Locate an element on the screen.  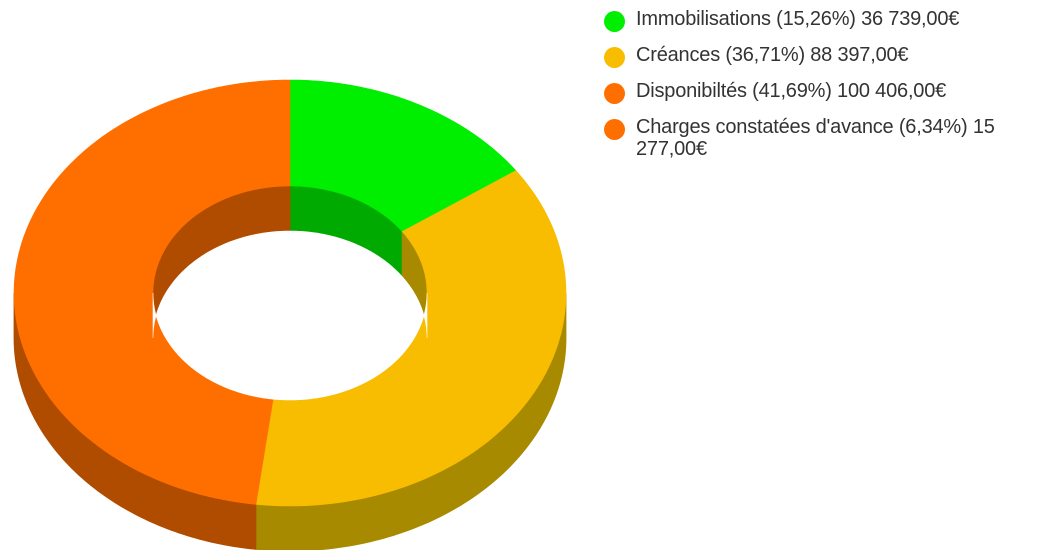
legend-item-disponibilites: Disponibiltés (41,69%) 100 406,00€ is located at coordinates (826, 92).